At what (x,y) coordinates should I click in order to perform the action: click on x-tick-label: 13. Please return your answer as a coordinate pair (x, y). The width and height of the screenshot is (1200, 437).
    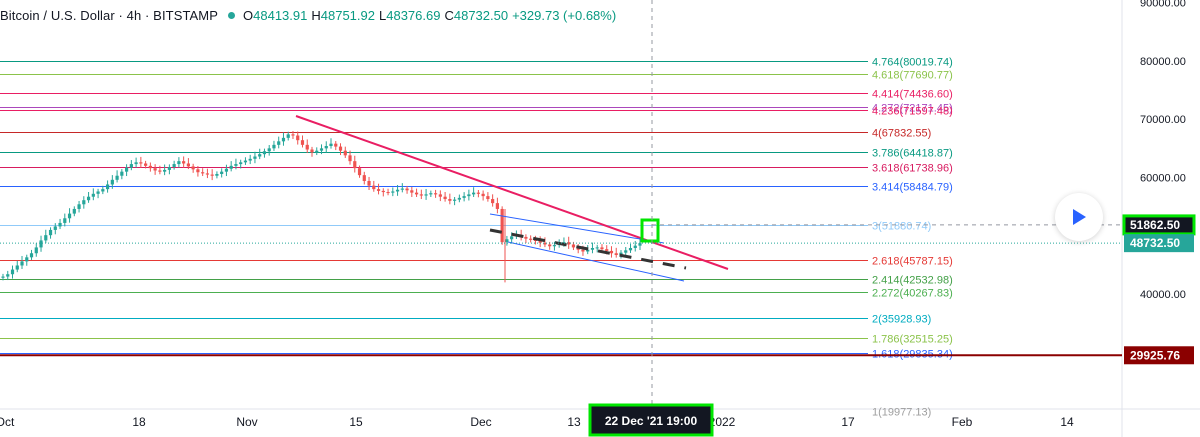
    Looking at the image, I should click on (574, 422).